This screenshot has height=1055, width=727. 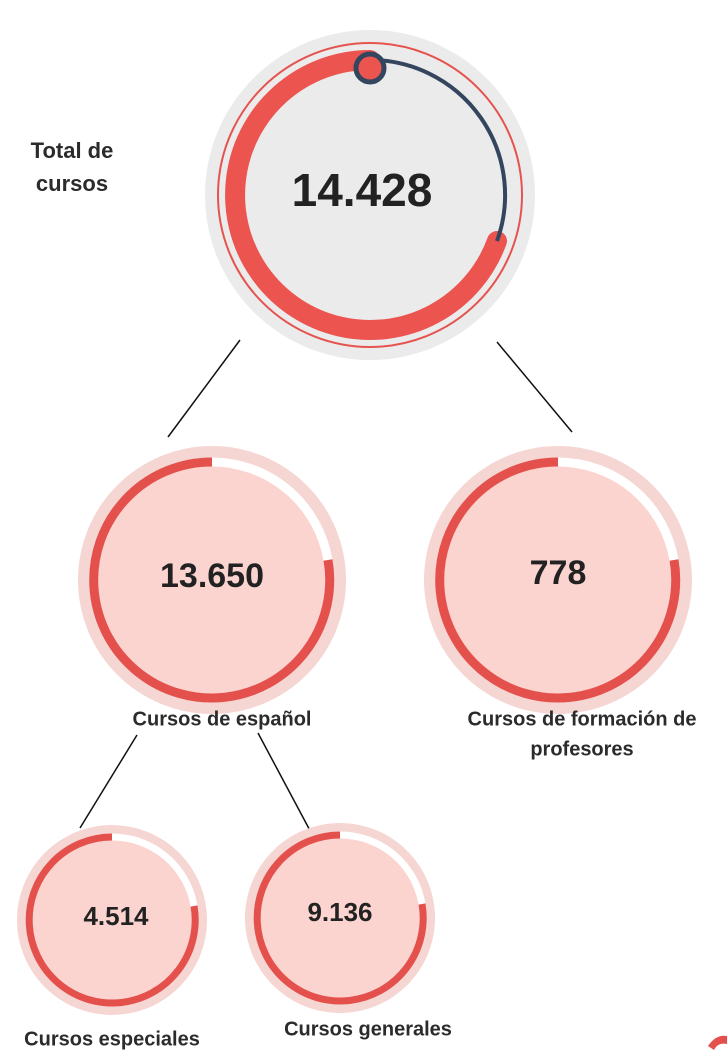 I want to click on node-label: Cursos de formación de, so click(x=582, y=719).